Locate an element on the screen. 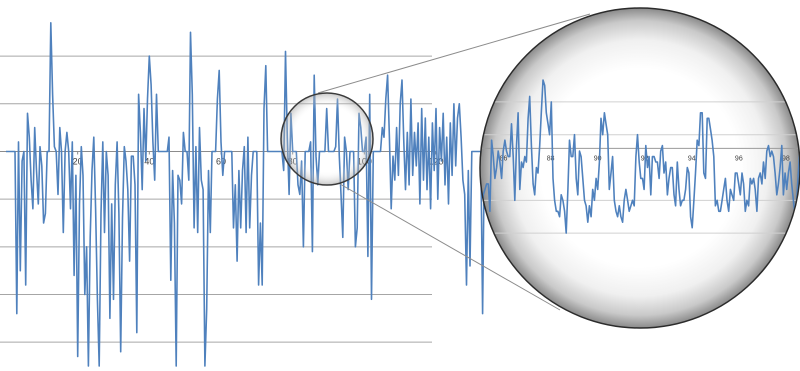 The image size is (800, 371). zoom-x-tick-label: 86 is located at coordinates (504, 158).